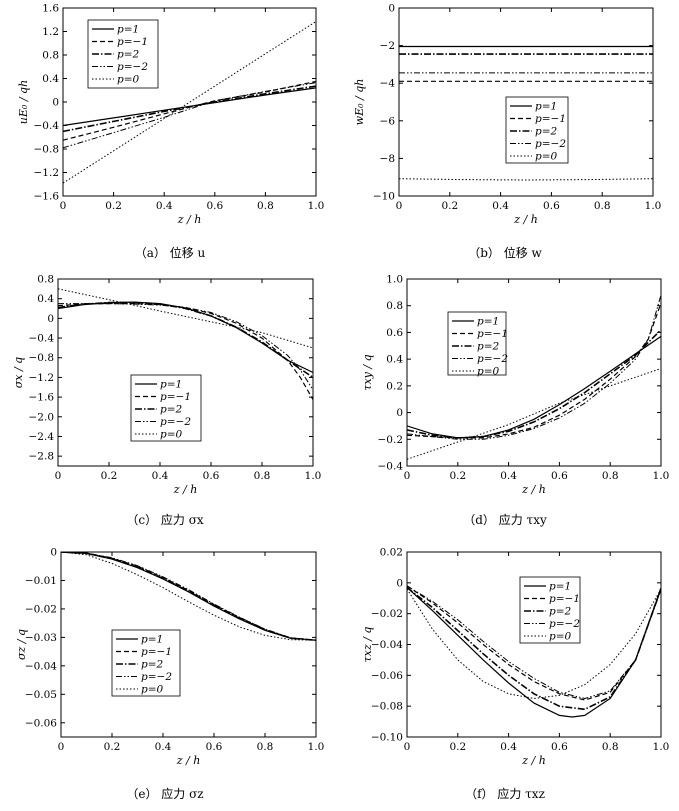 Image resolution: width=679 pixels, height=811 pixels. What do you see at coordinates (42, 398) in the screenshot?
I see `y-tick-label: −1.6` at bounding box center [42, 398].